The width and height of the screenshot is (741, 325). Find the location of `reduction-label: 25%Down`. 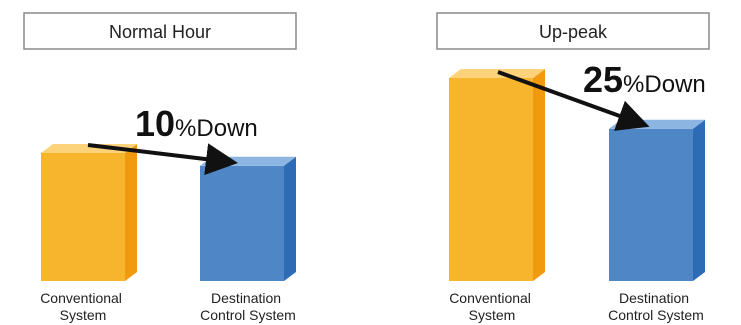

reduction-label: 25%Down is located at coordinates (644, 79).